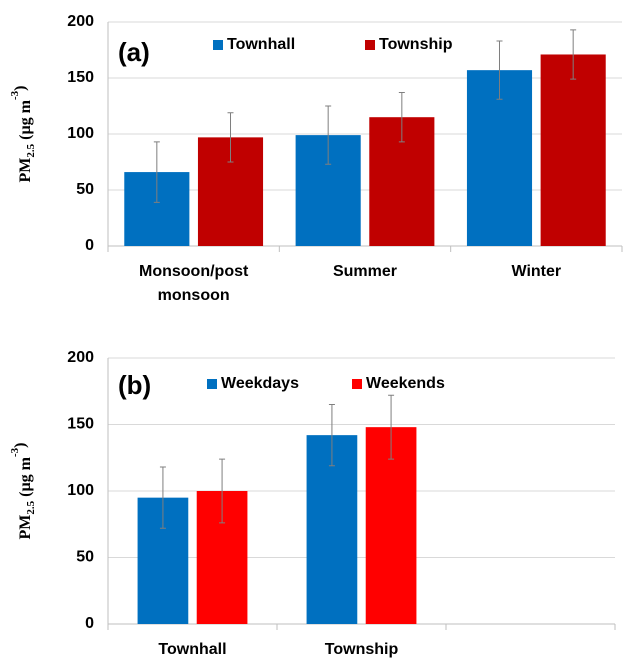  I want to click on x-tick-label: Monsoon/post monsoon, so click(194, 283).